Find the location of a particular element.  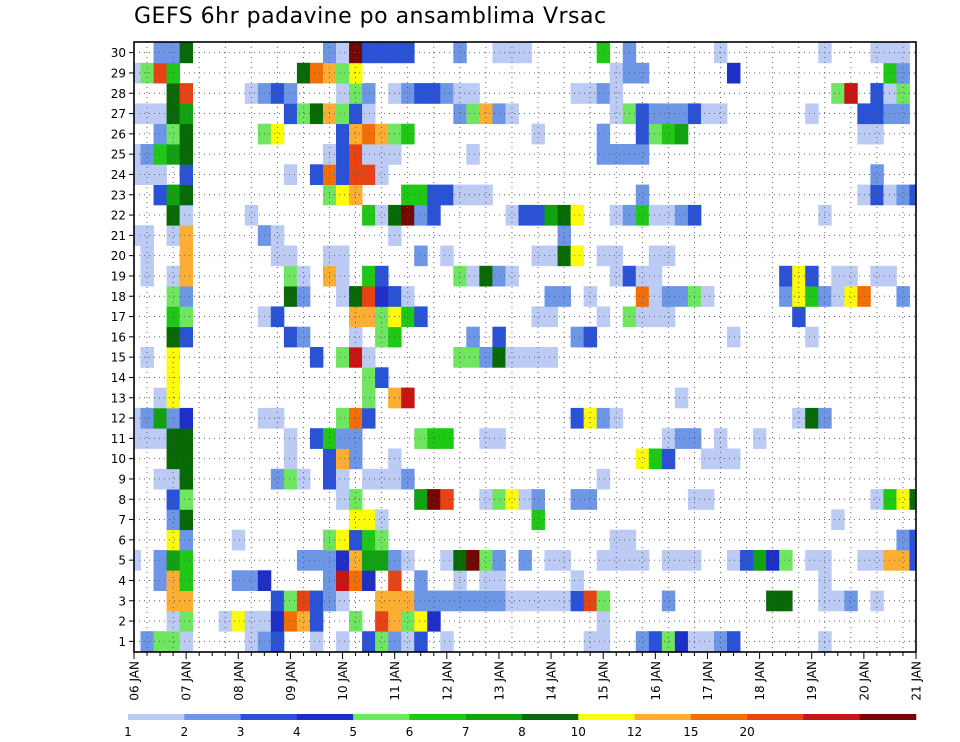

colorbar-label: 20 is located at coordinates (746, 732).